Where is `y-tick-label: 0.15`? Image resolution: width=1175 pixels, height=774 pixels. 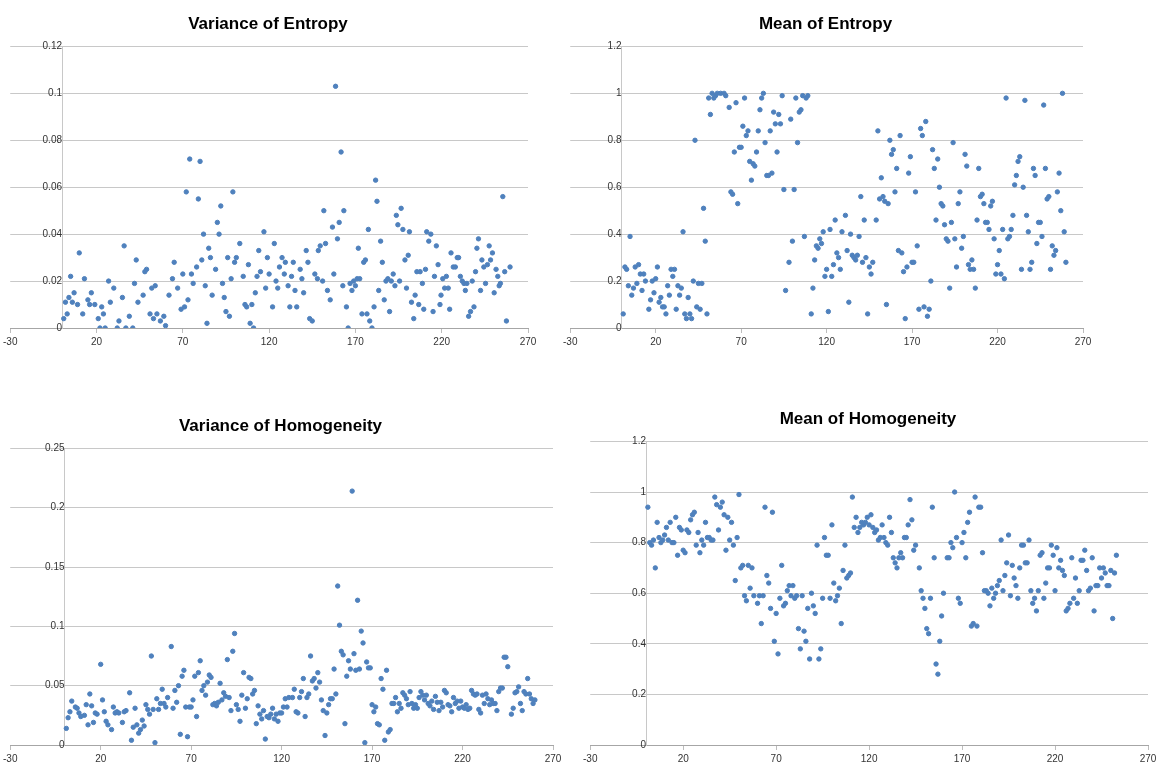
y-tick-label: 0.15 is located at coordinates (55, 566).